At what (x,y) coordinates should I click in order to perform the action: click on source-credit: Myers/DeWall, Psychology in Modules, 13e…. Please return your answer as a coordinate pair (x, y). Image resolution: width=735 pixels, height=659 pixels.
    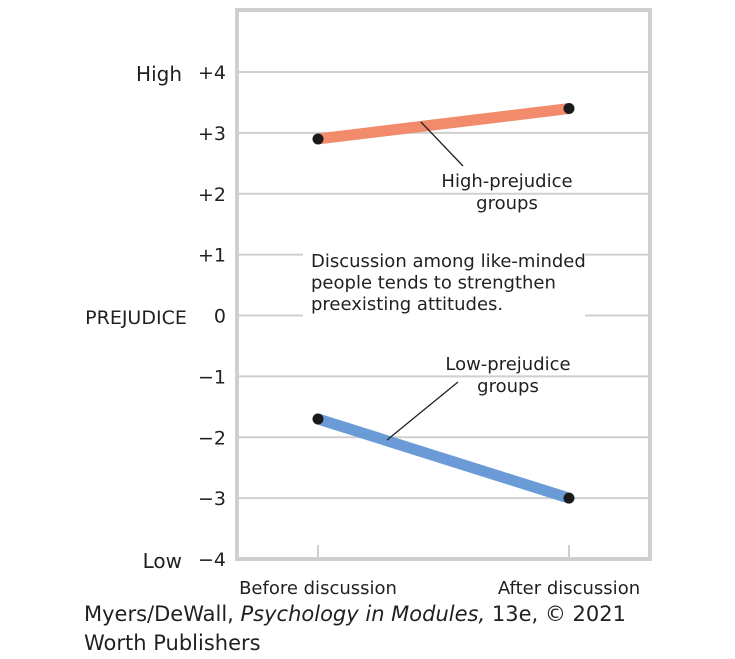
    Looking at the image, I should click on (364, 629).